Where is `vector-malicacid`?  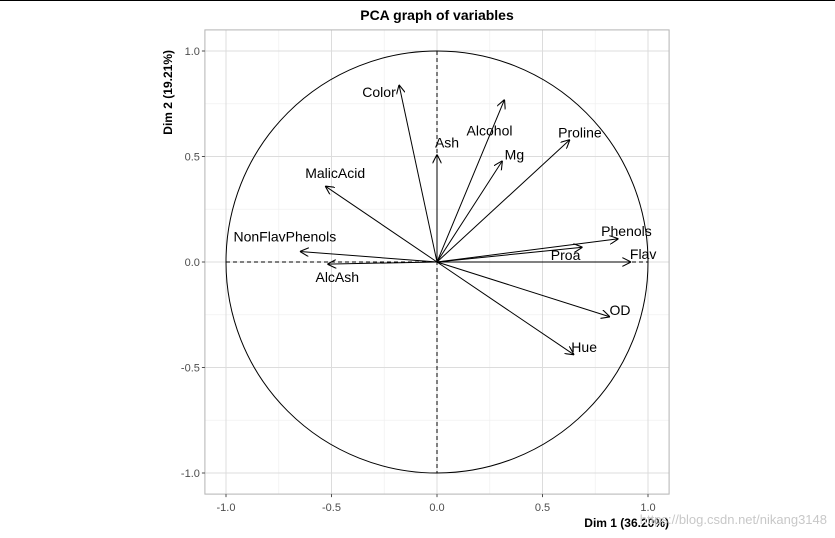
vector-malicacid is located at coordinates (381, 224).